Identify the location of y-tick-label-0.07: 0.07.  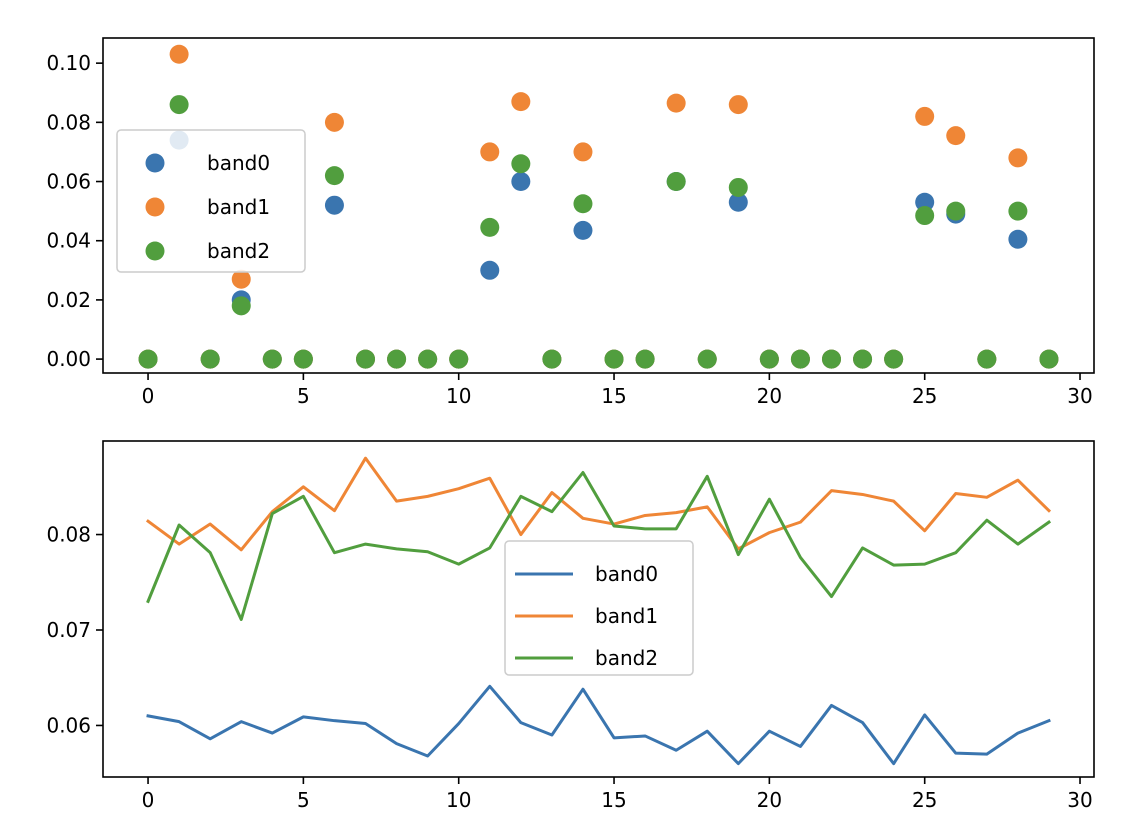
(68, 630).